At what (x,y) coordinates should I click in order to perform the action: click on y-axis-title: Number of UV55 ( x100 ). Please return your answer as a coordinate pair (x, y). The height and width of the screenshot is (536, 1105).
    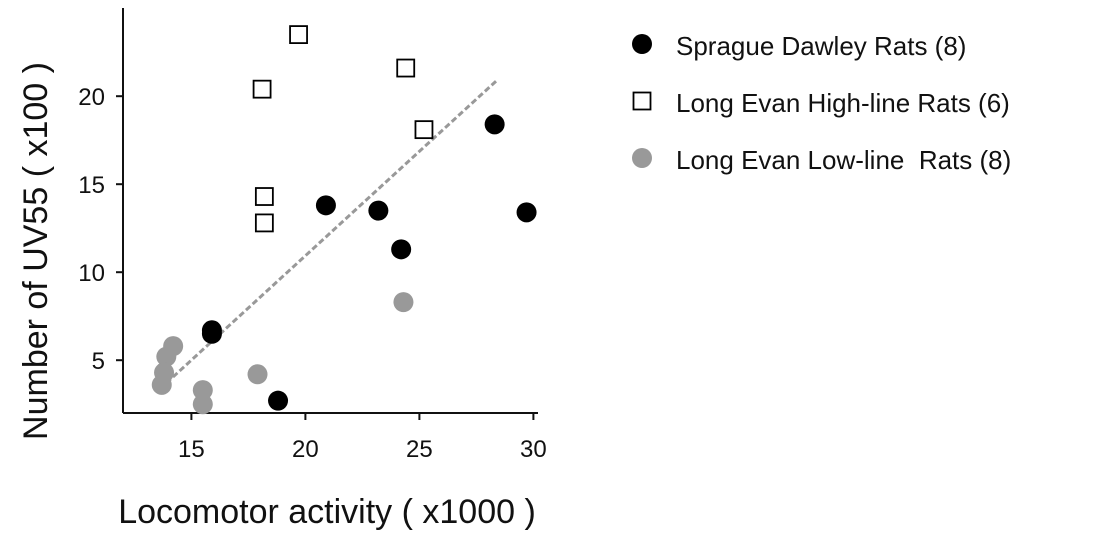
    Looking at the image, I should click on (36, 251).